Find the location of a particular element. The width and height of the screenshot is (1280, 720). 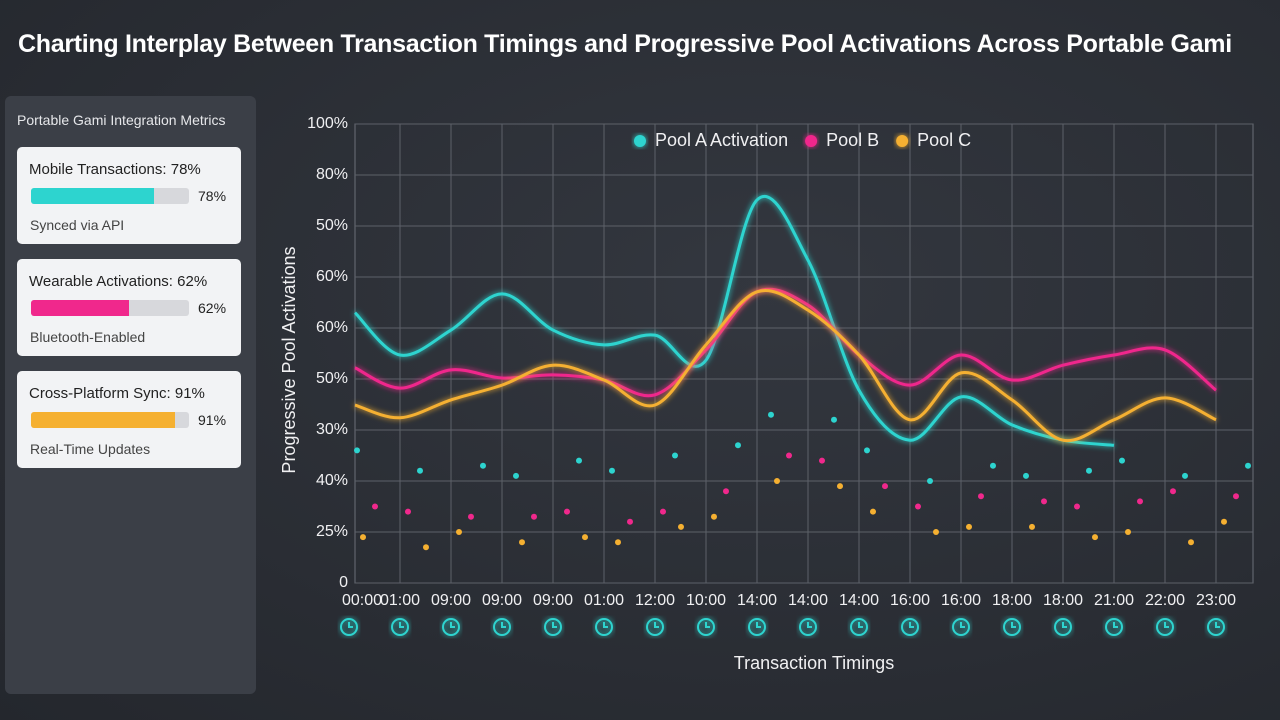

metric-value: 62% is located at coordinates (212, 308).